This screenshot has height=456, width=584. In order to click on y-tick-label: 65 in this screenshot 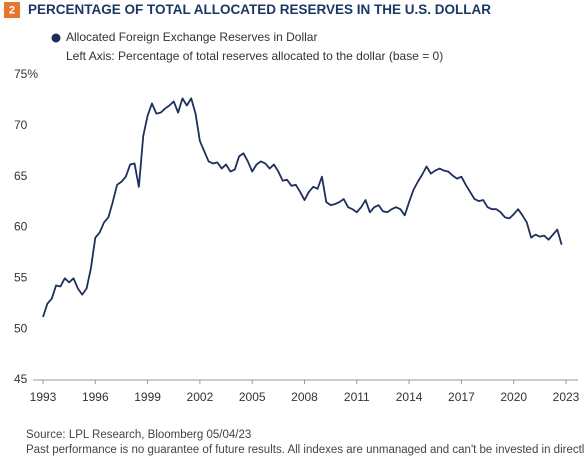, I will do `click(21, 176)`.